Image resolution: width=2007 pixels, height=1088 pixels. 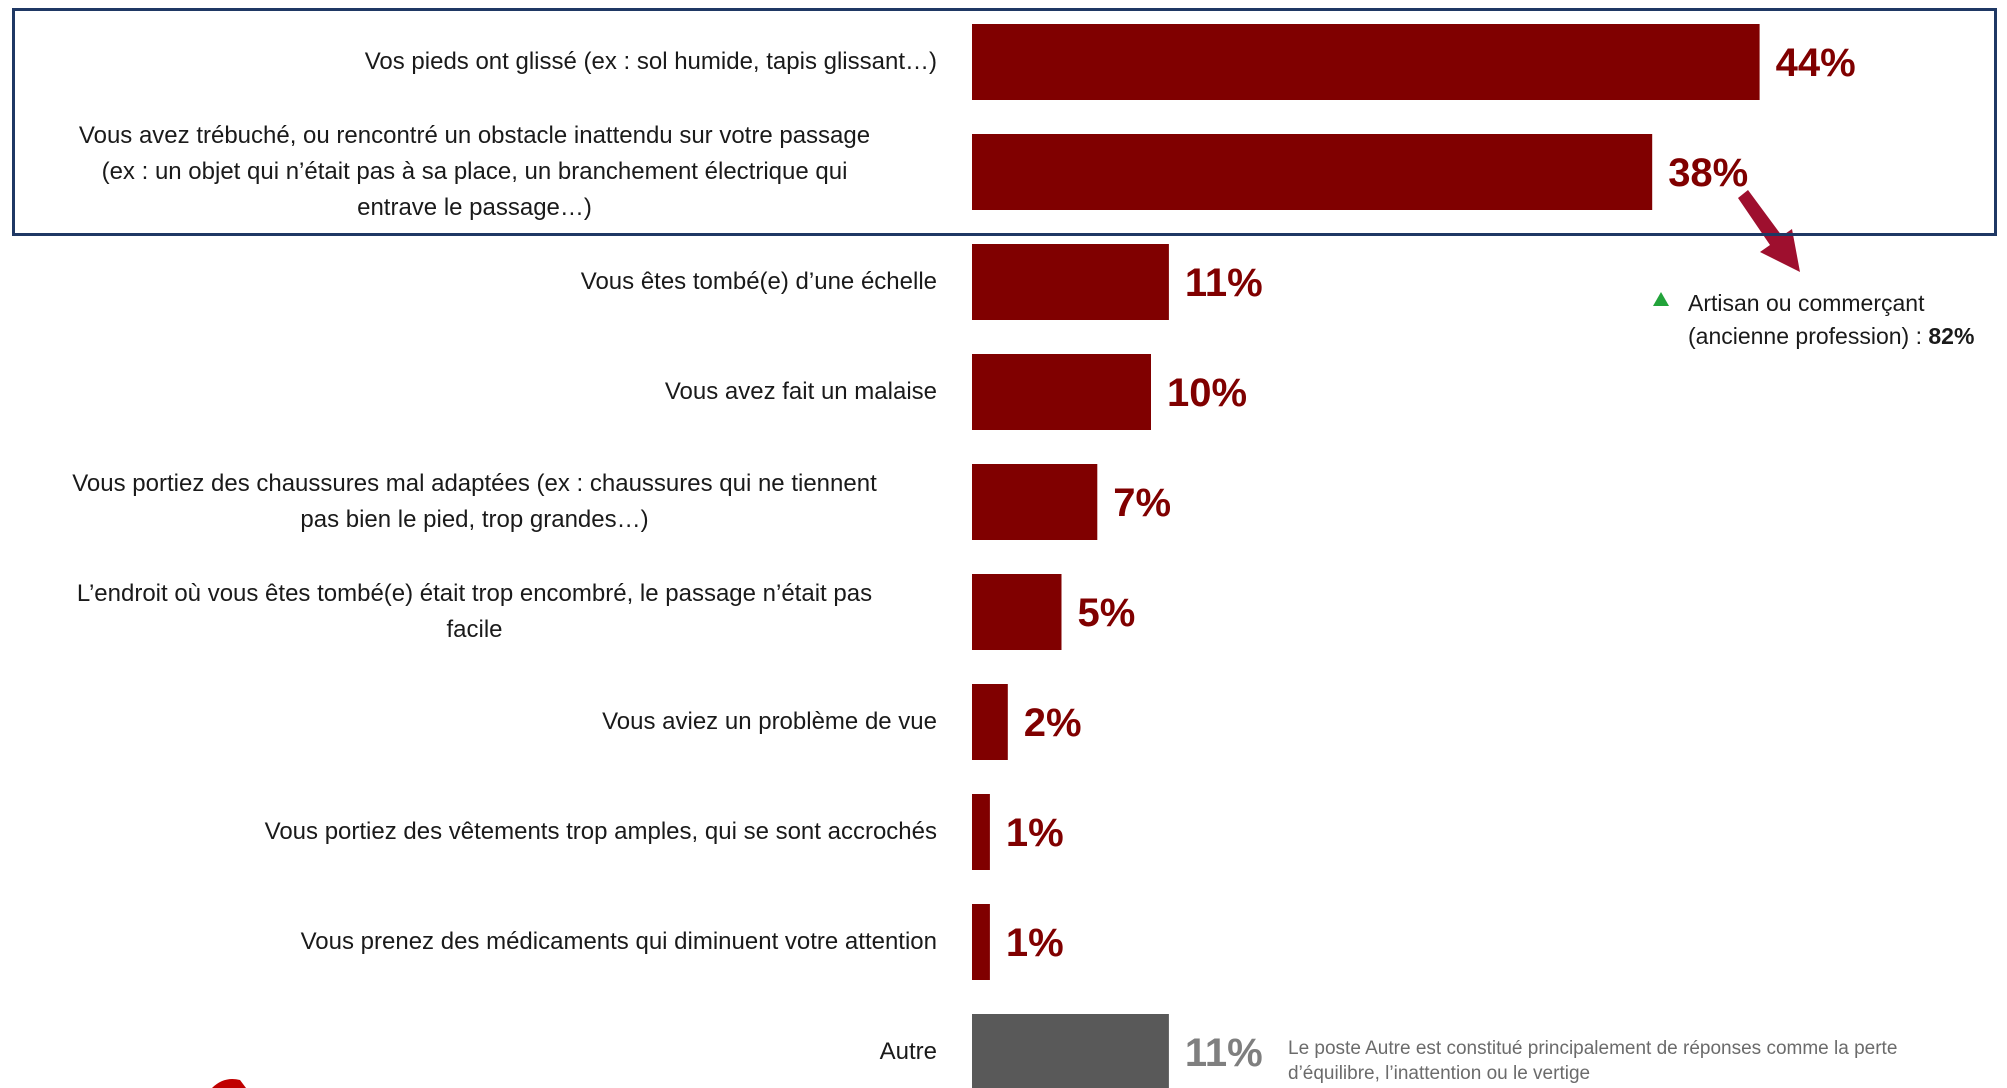 What do you see at coordinates (800, 391) in the screenshot?
I see `category-label-line: Vous avez fait un malaise` at bounding box center [800, 391].